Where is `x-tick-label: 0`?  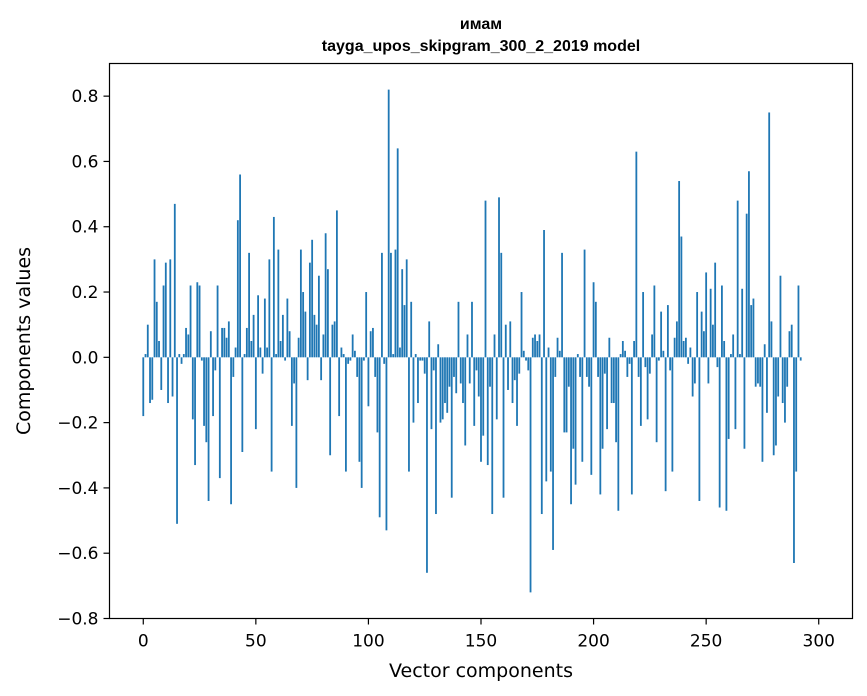
x-tick-label: 0 is located at coordinates (143, 642).